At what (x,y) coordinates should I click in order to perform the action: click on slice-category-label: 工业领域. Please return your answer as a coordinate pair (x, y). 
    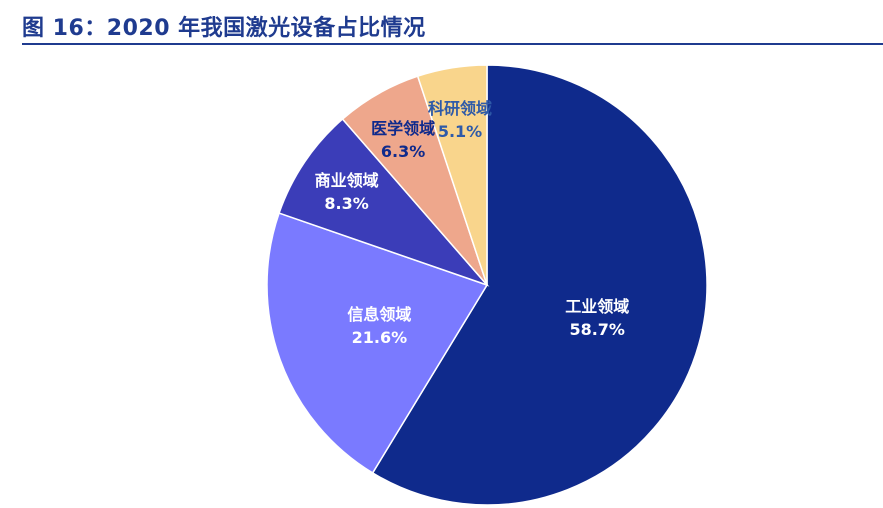
    Looking at the image, I should click on (597, 306).